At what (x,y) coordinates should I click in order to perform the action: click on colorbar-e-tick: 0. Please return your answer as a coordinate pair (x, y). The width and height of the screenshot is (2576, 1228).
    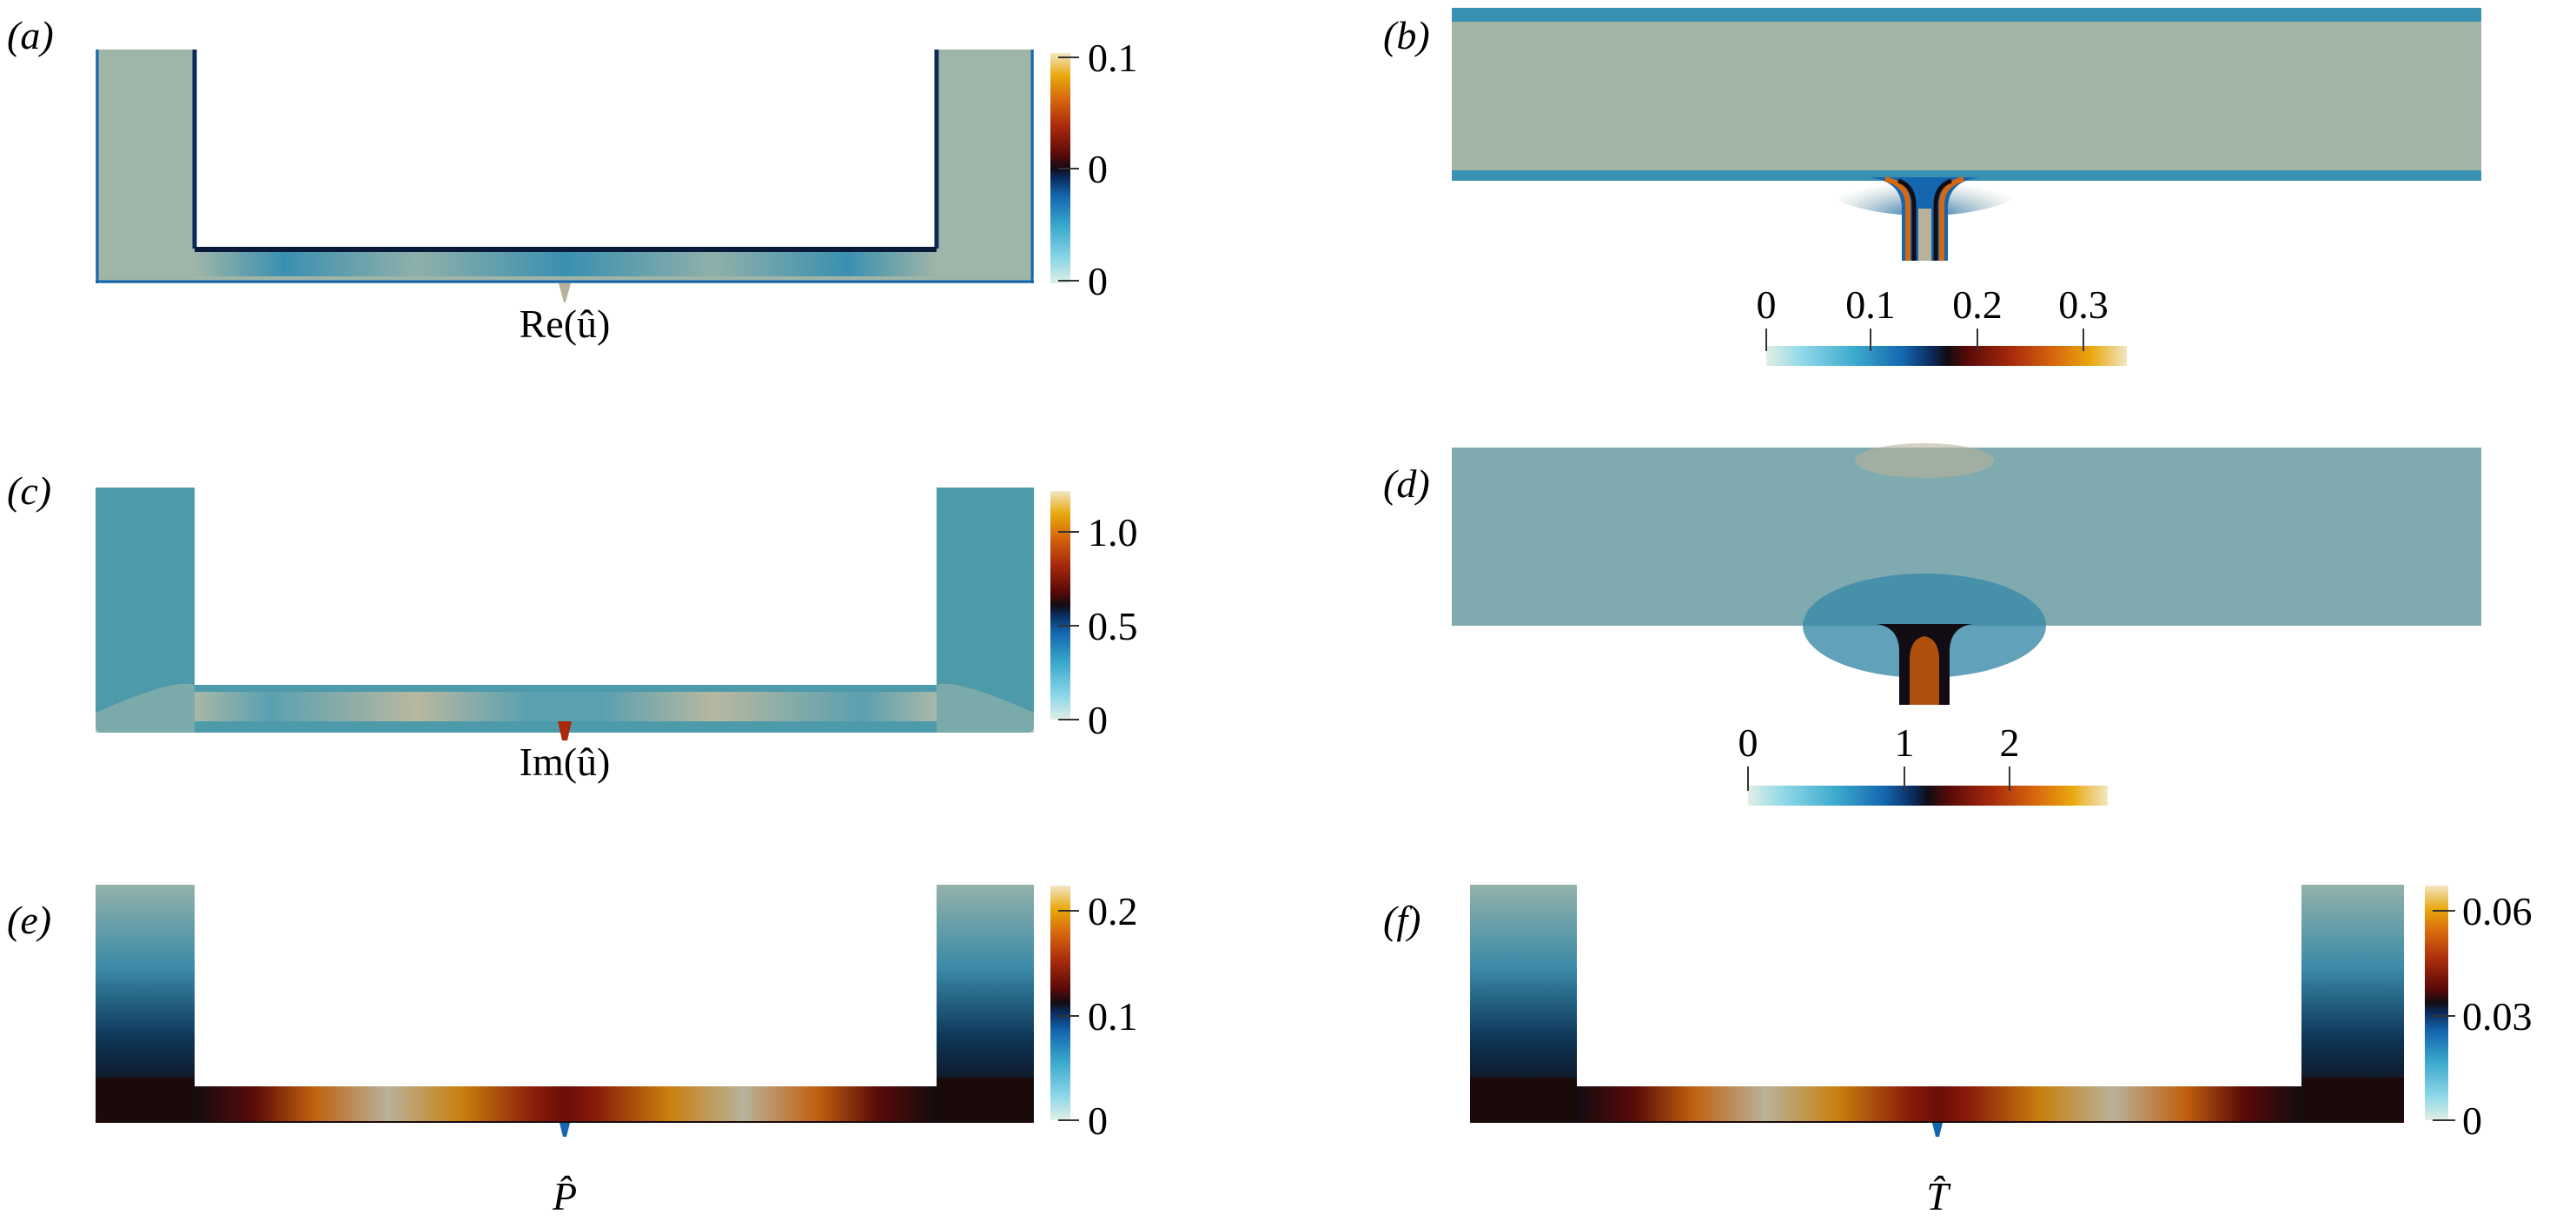
    Looking at the image, I should click on (1098, 1121).